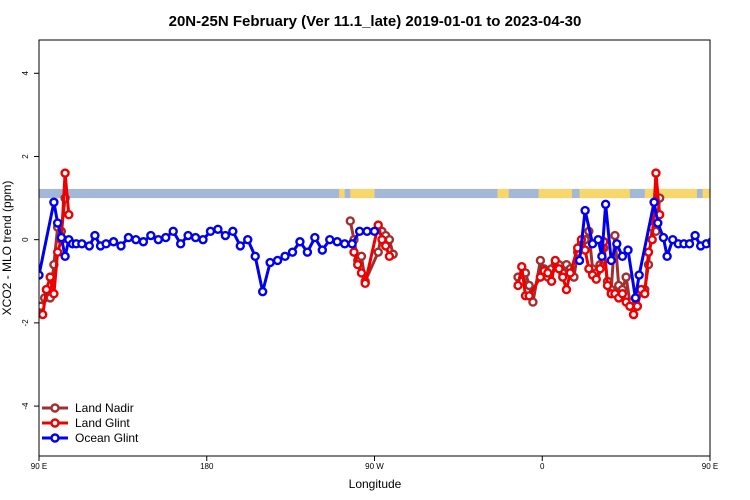 This screenshot has height=500, width=750. What do you see at coordinates (7, 248) in the screenshot?
I see `y-axis-label: XCO2 - MLO trend (ppm)` at bounding box center [7, 248].